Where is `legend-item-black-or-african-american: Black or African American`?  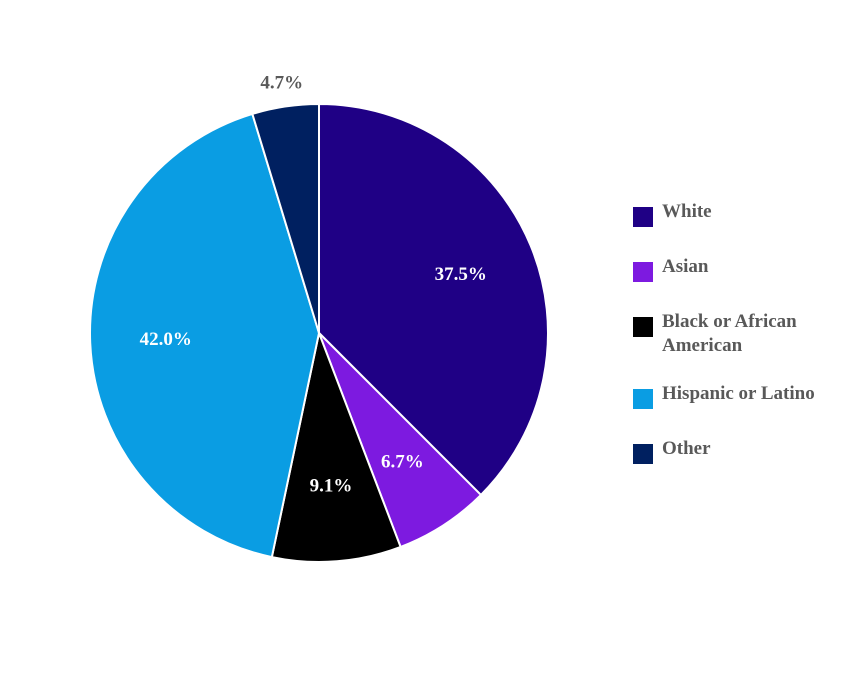 legend-item-black-or-african-american: Black or African American is located at coordinates (745, 334).